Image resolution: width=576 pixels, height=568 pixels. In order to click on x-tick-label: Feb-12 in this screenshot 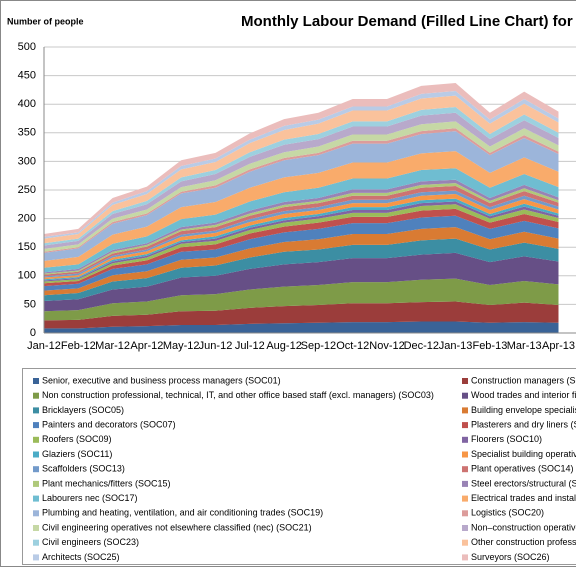, I will do `click(78, 346)`.